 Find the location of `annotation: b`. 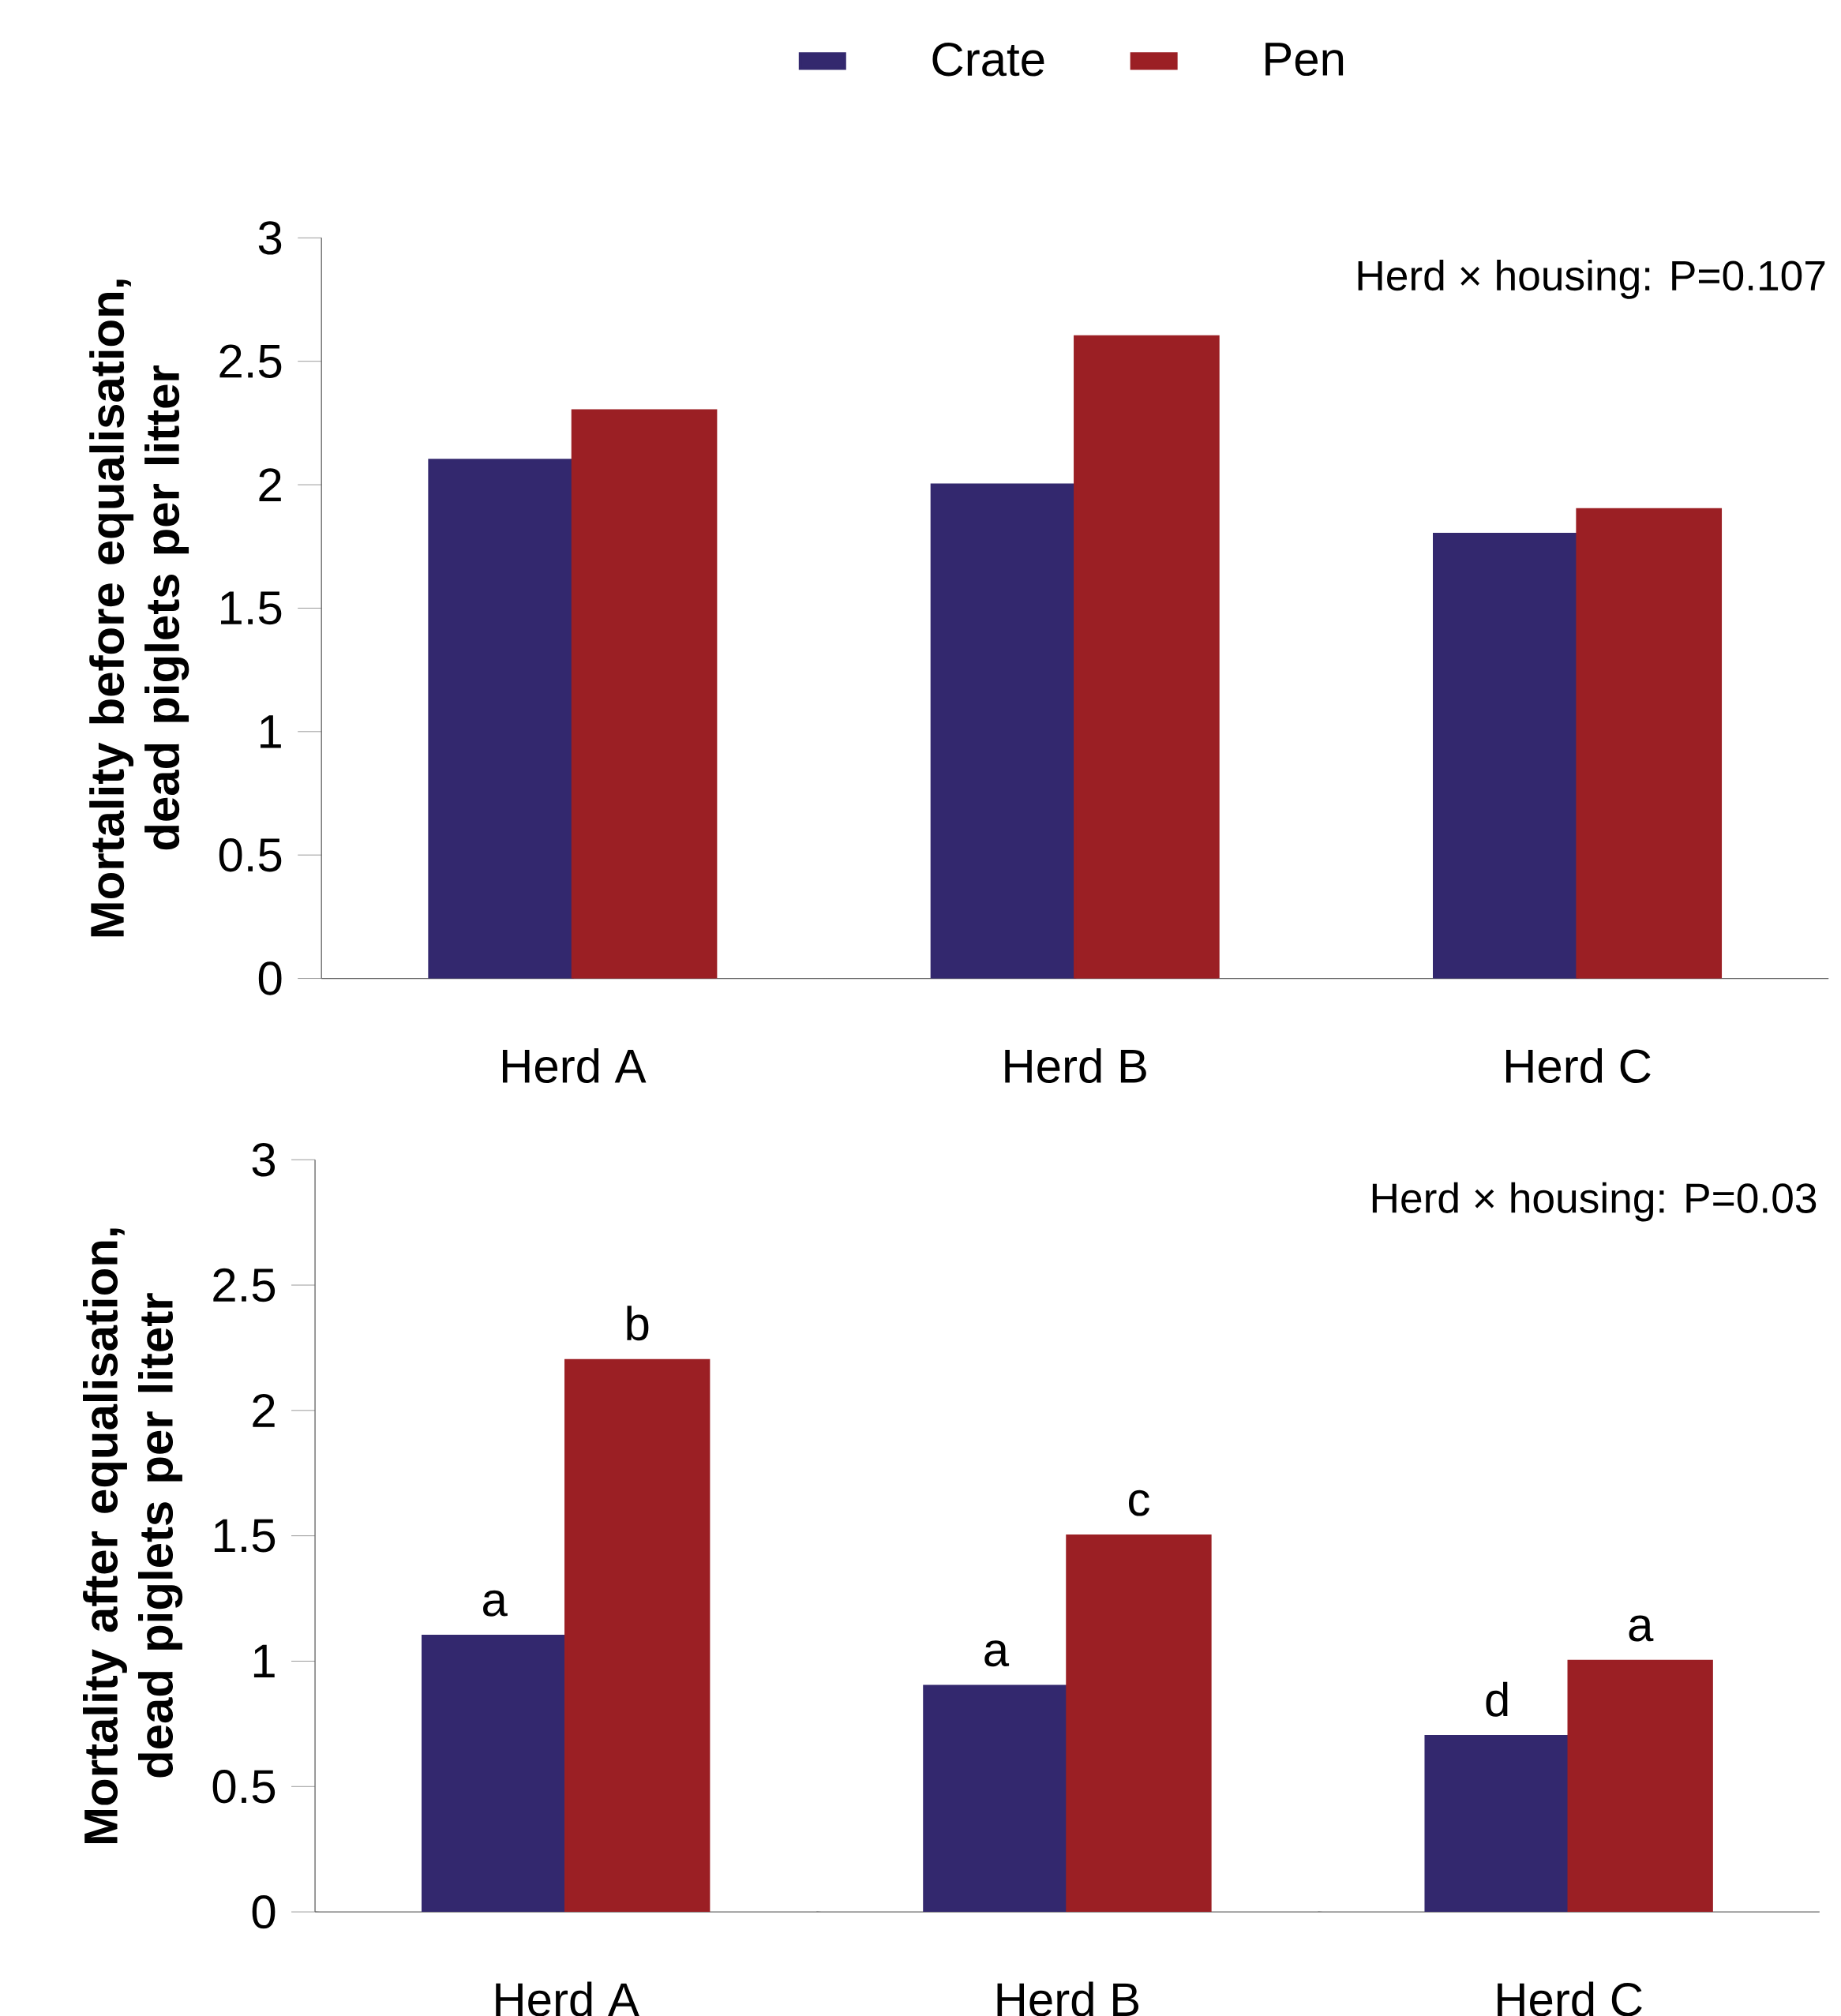

annotation: b is located at coordinates (638, 1323).